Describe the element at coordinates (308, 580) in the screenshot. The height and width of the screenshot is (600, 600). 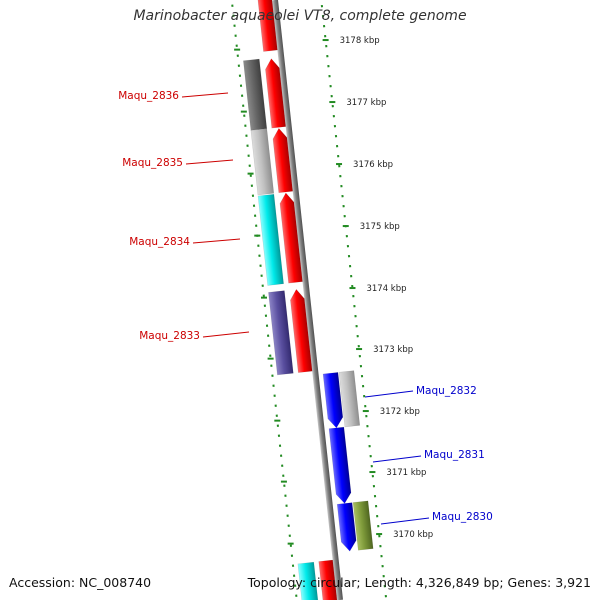
I see `gene-block-cyan-bottom` at that location.